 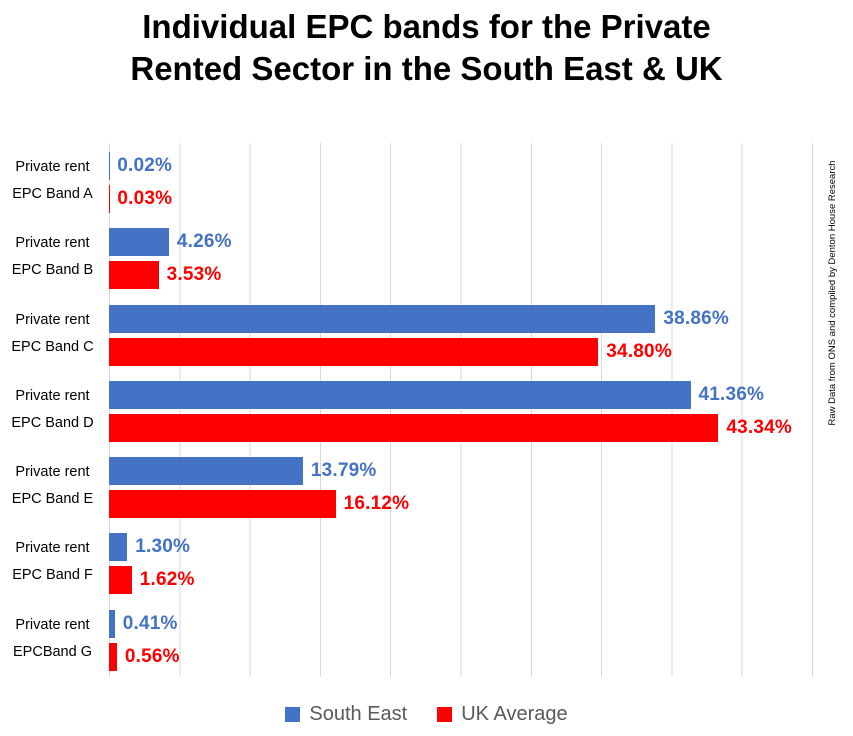 I want to click on category-label-line2: EPCBand G, so click(x=52, y=651).